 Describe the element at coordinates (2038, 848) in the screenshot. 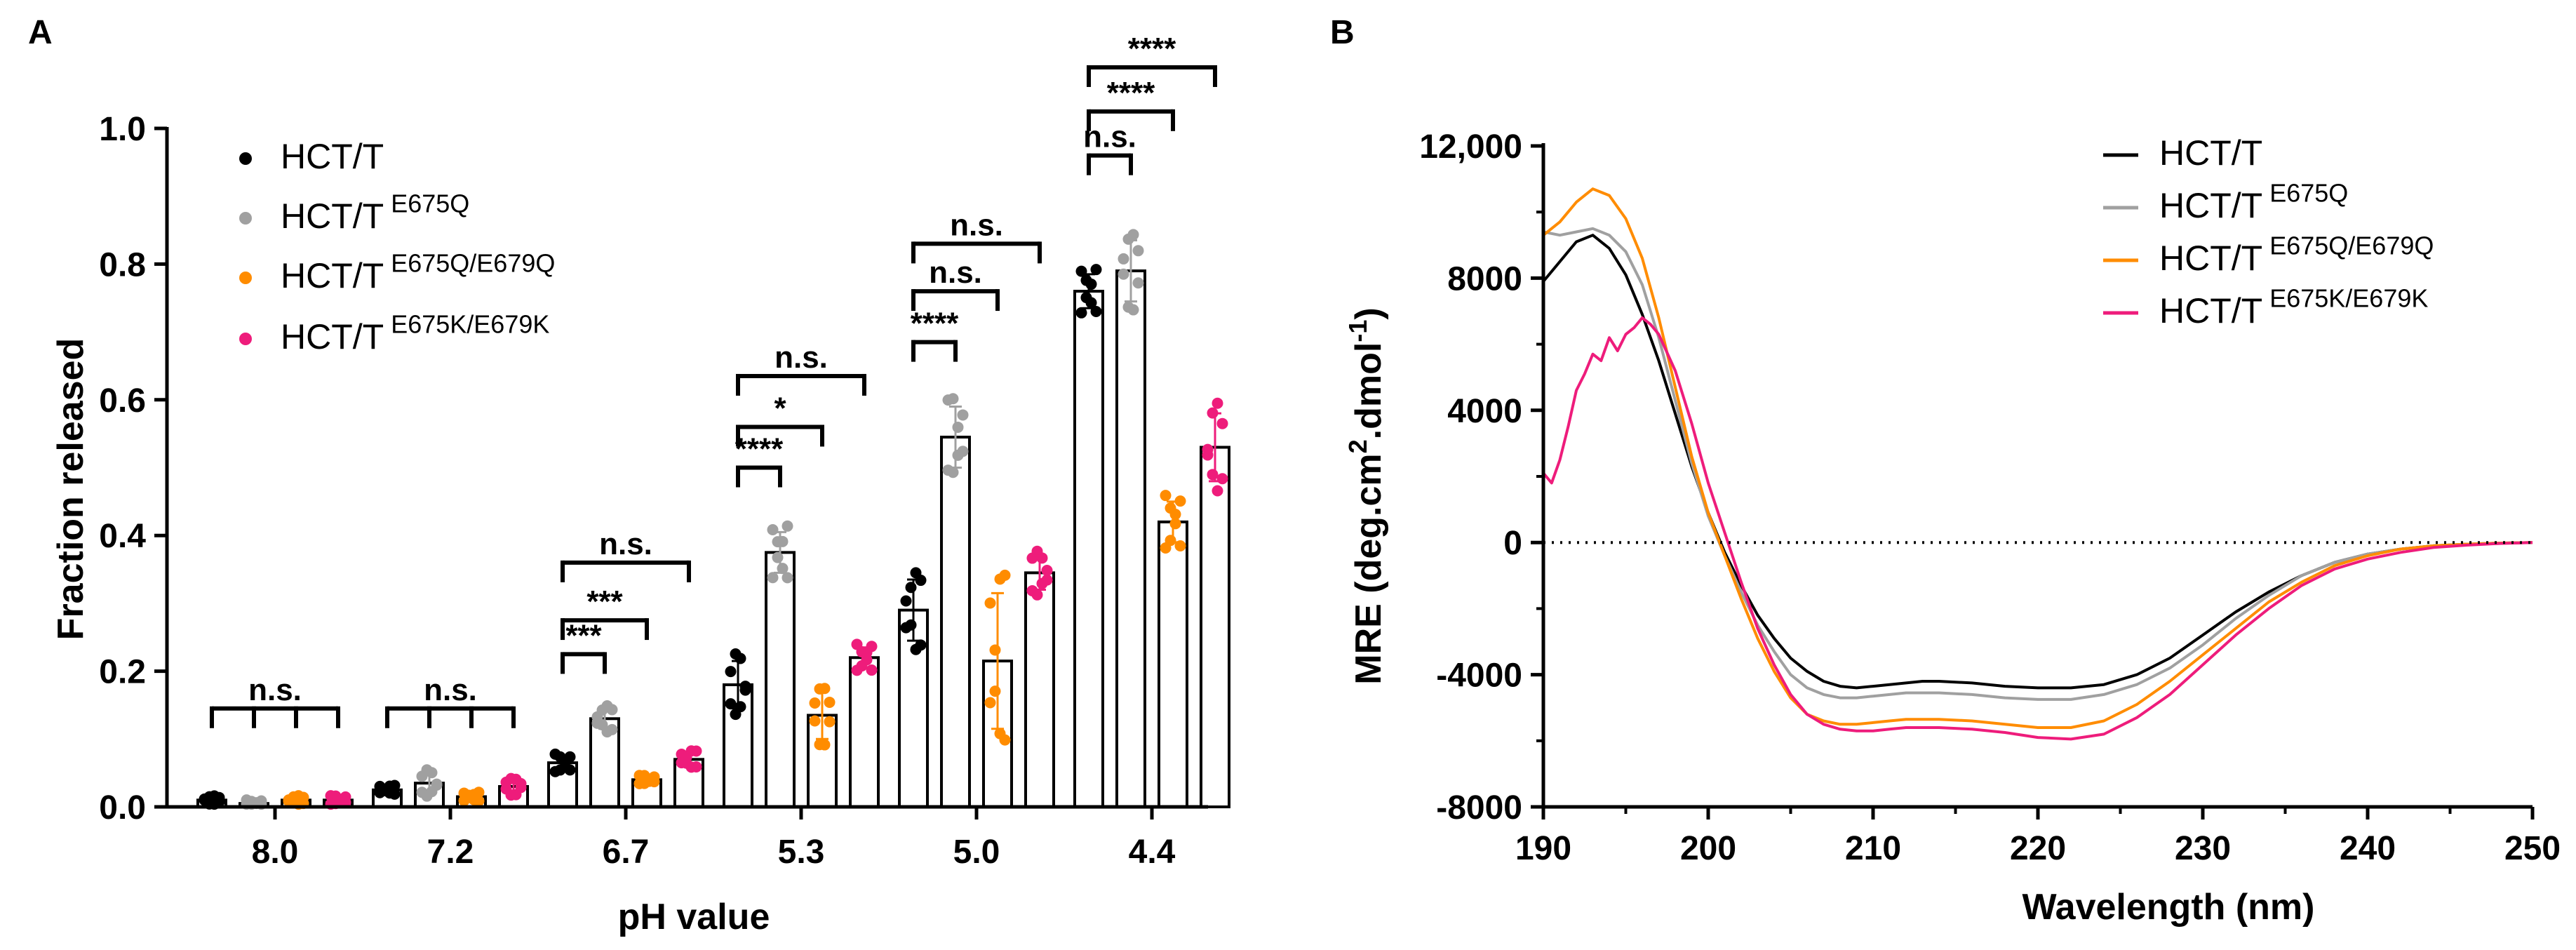

I see `panel-b-x-tick-label: 220` at that location.